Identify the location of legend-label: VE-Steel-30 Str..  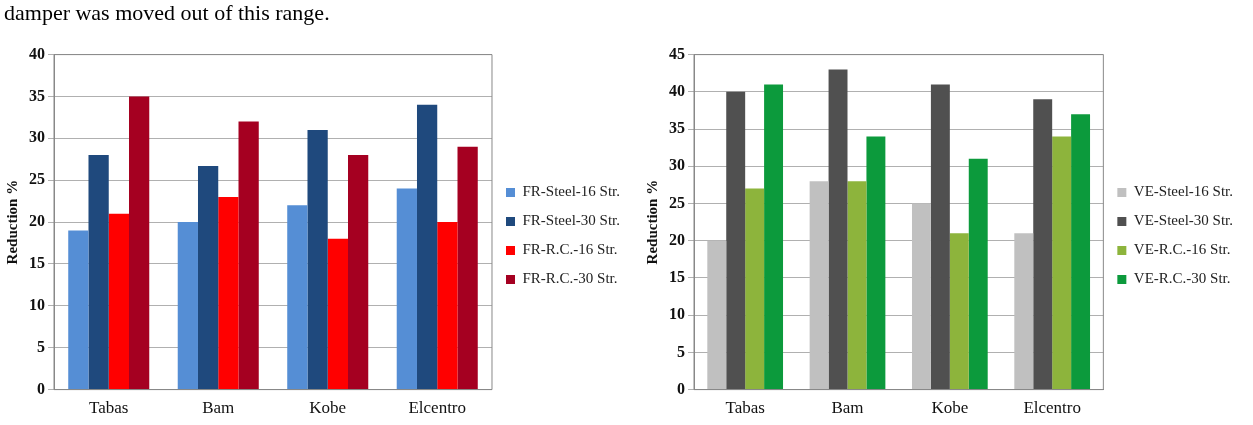
(1183, 220).